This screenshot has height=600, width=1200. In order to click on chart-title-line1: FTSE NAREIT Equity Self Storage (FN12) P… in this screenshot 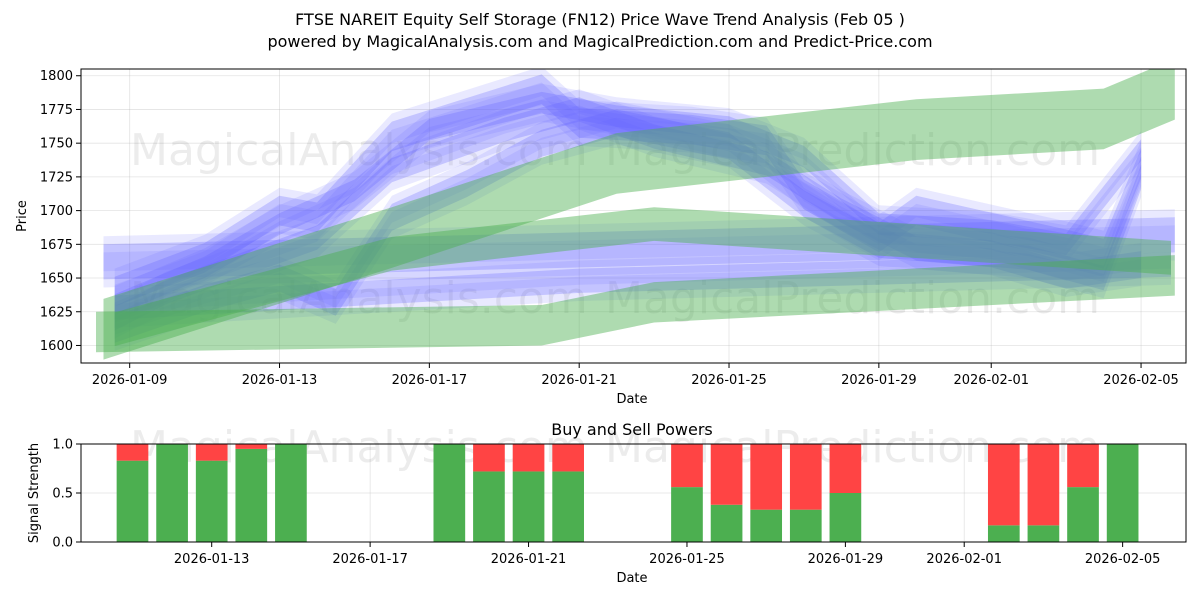, I will do `click(600, 19)`.